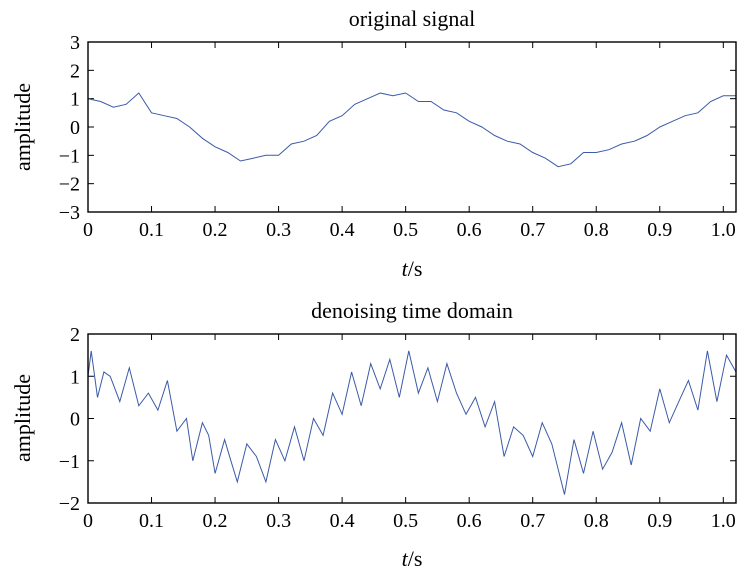  Describe the element at coordinates (75, 43) in the screenshot. I see `y-tick-label: 3` at that location.